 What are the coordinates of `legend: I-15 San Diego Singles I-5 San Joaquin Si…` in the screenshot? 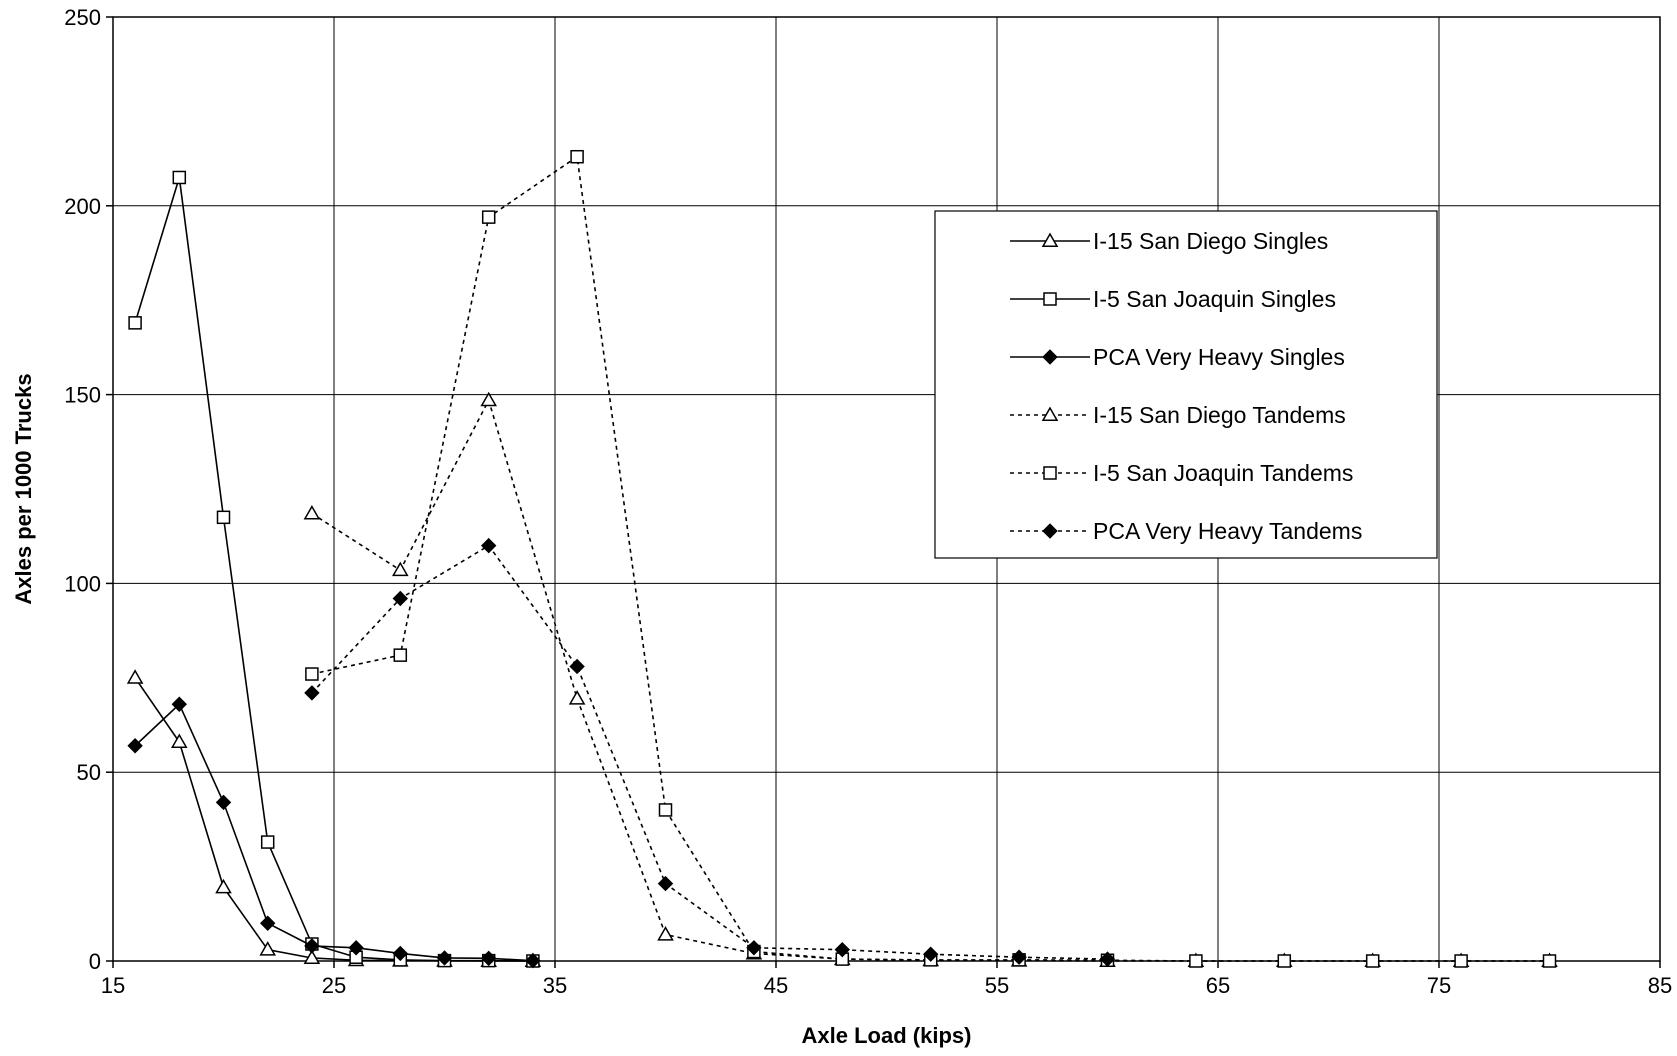 It's located at (1186, 384).